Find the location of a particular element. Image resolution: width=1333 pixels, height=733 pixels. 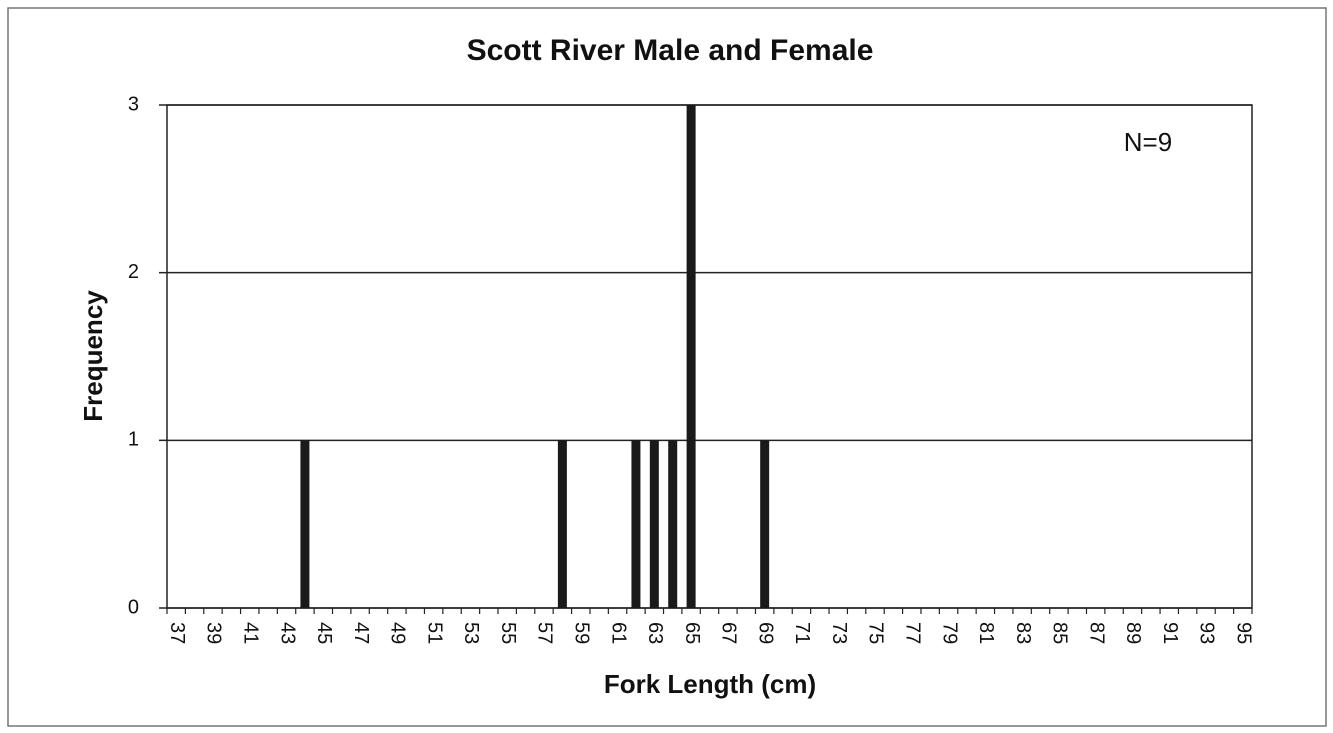

y-tick-label: 2 is located at coordinates (133, 272).